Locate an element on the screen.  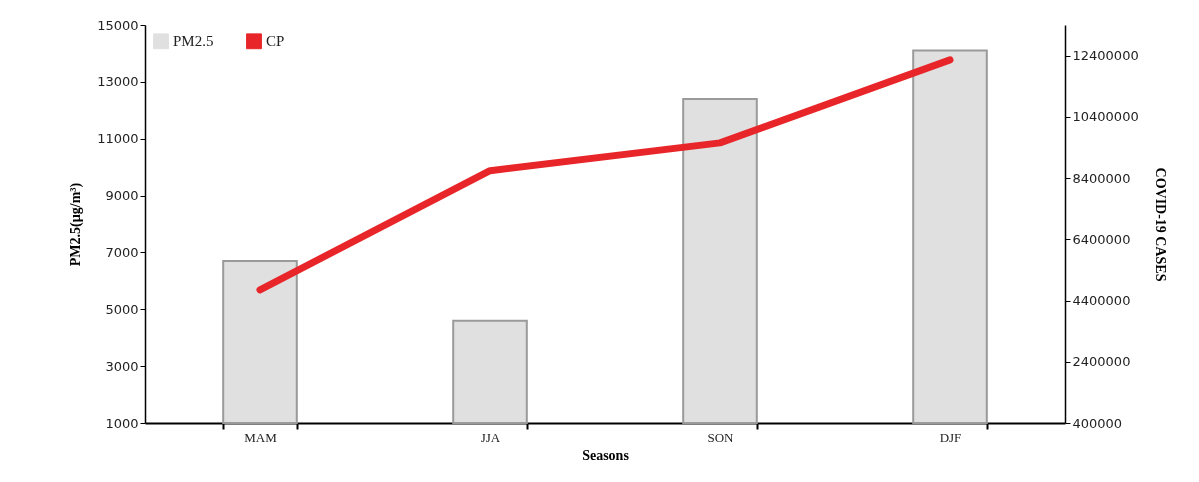
y-tick-label: 15000 is located at coordinates (118, 25).